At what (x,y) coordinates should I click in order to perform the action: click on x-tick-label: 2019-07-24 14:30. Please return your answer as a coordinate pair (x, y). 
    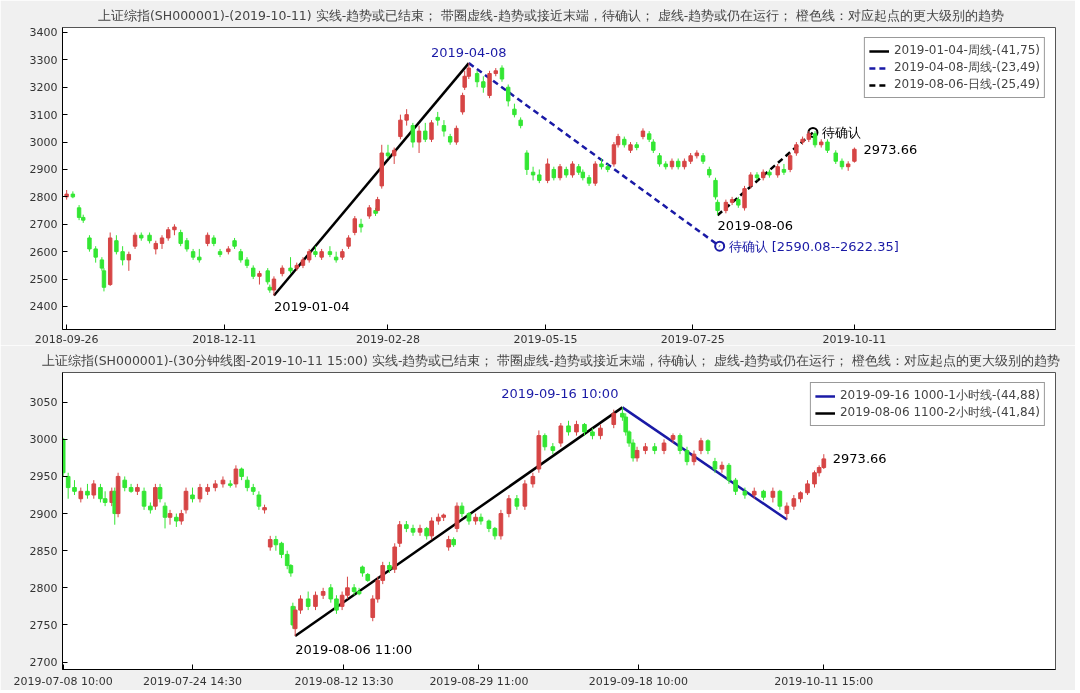
    Looking at the image, I should click on (192, 681).